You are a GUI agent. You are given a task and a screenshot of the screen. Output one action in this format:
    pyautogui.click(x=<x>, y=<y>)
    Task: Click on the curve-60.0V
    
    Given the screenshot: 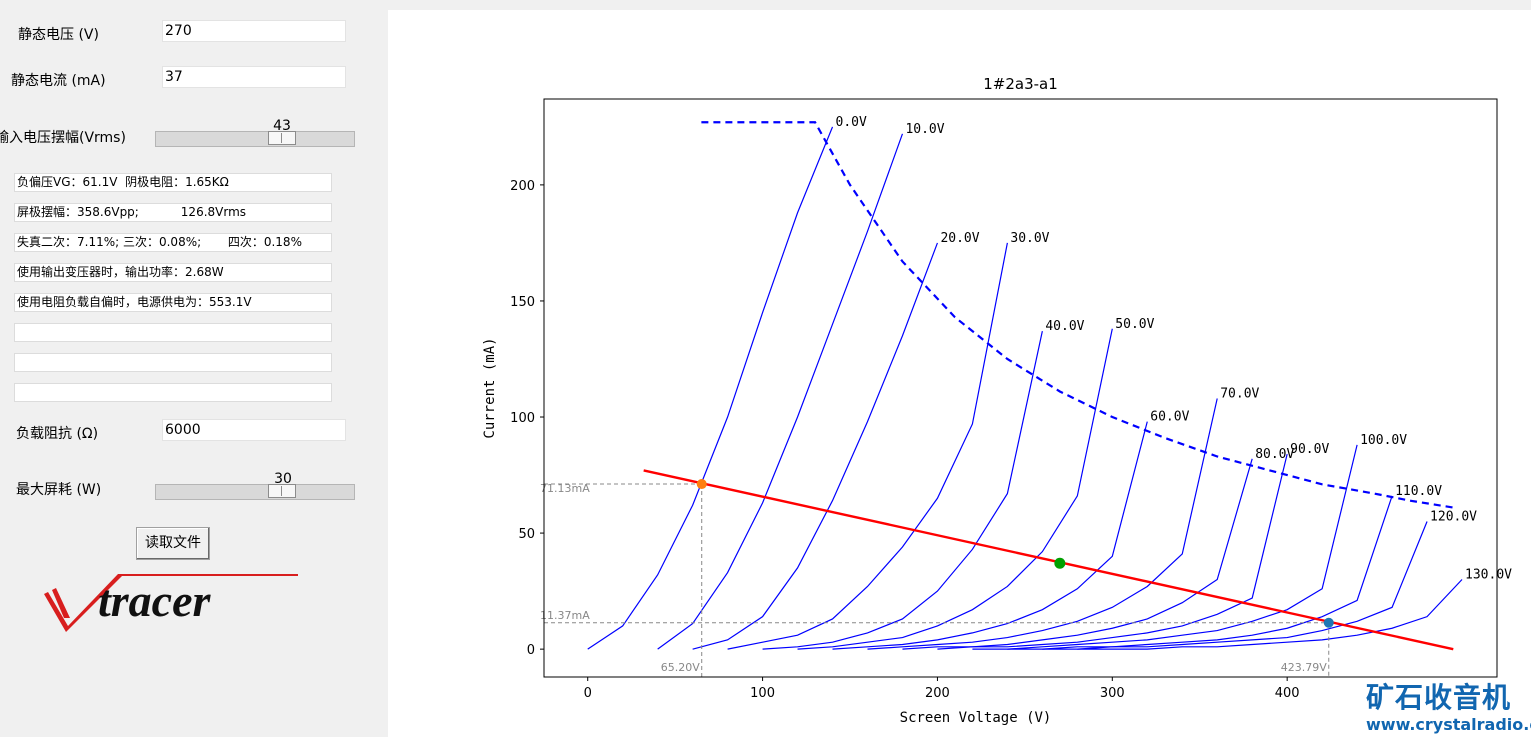 What is the action you would take?
    pyautogui.click(x=990, y=535)
    